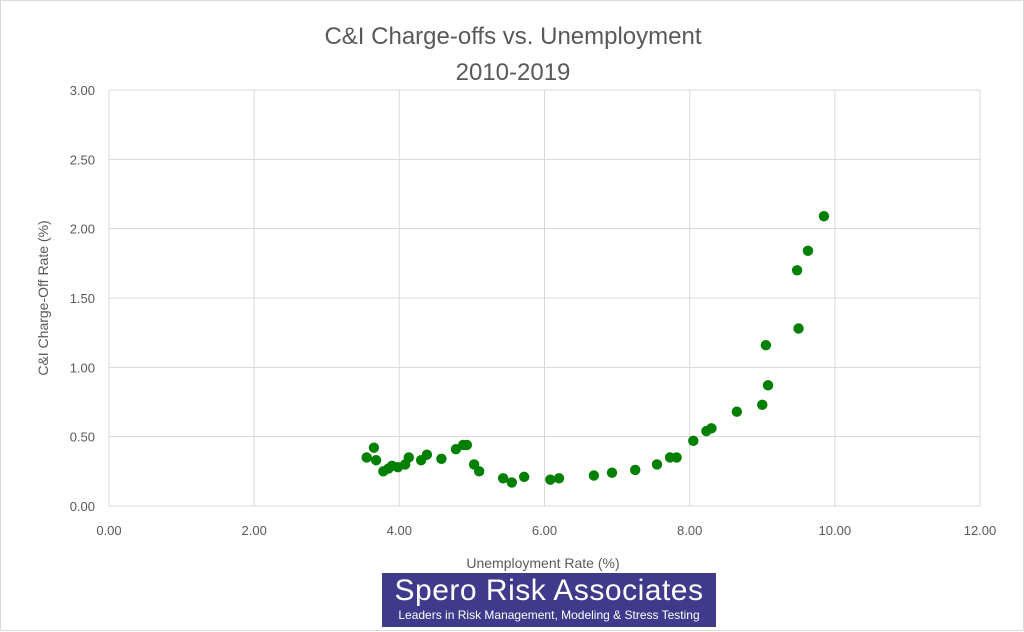  What do you see at coordinates (82, 506) in the screenshot?
I see `y-tick-label: 0.00` at bounding box center [82, 506].